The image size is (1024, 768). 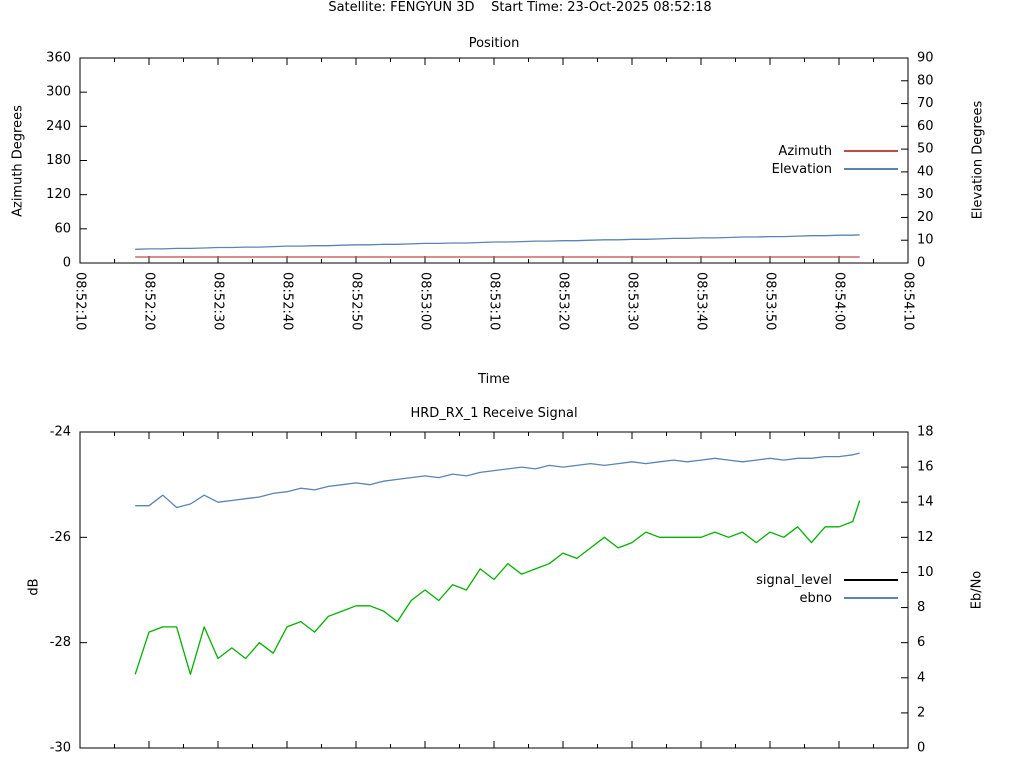 What do you see at coordinates (925, 432) in the screenshot?
I see `y-right-tick-label: 18` at bounding box center [925, 432].